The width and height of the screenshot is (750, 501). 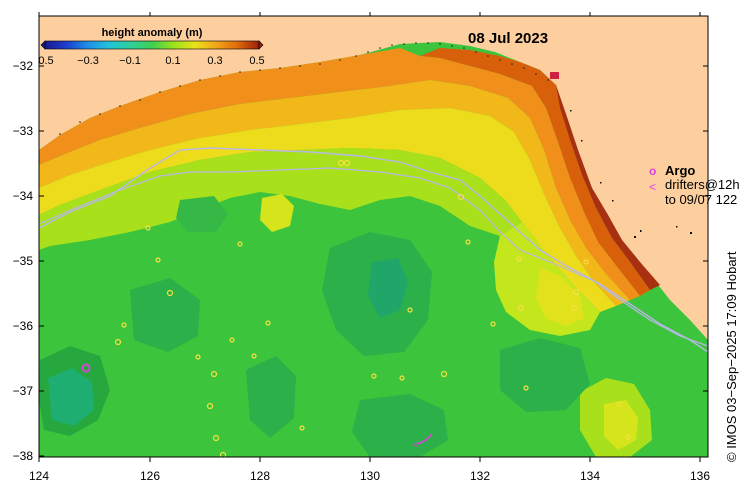 What do you see at coordinates (260, 476) in the screenshot?
I see `x-tick-label: 128` at bounding box center [260, 476].